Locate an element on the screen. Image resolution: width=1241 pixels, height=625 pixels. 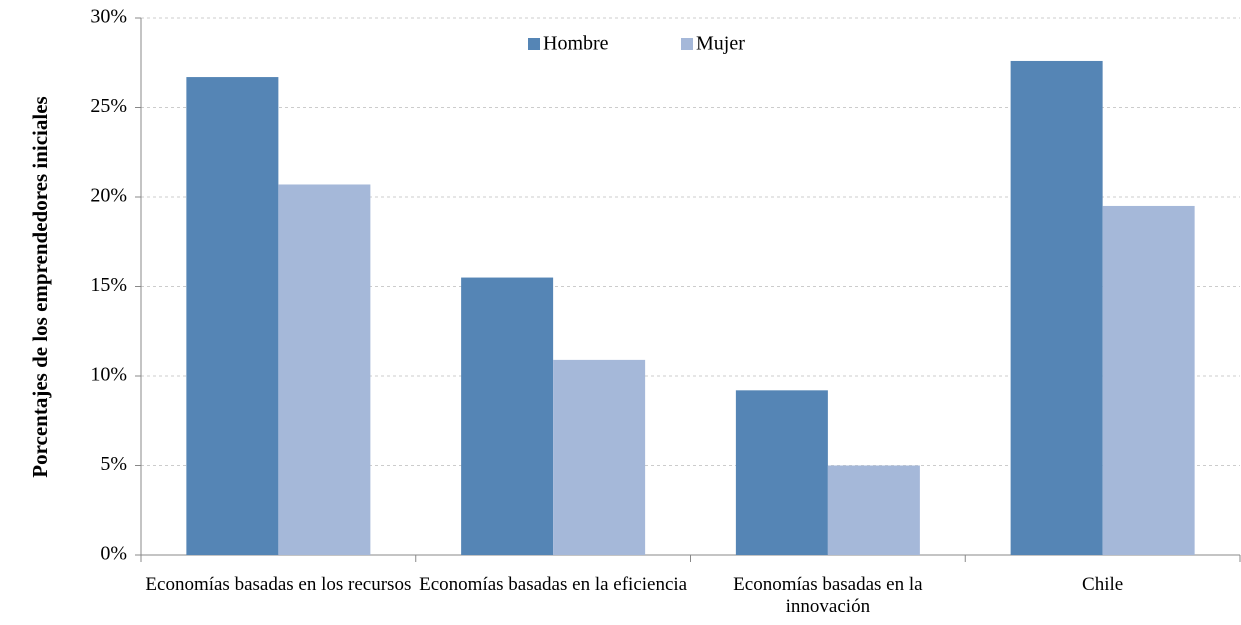
y-tick-label: 15% is located at coordinates (108, 285).